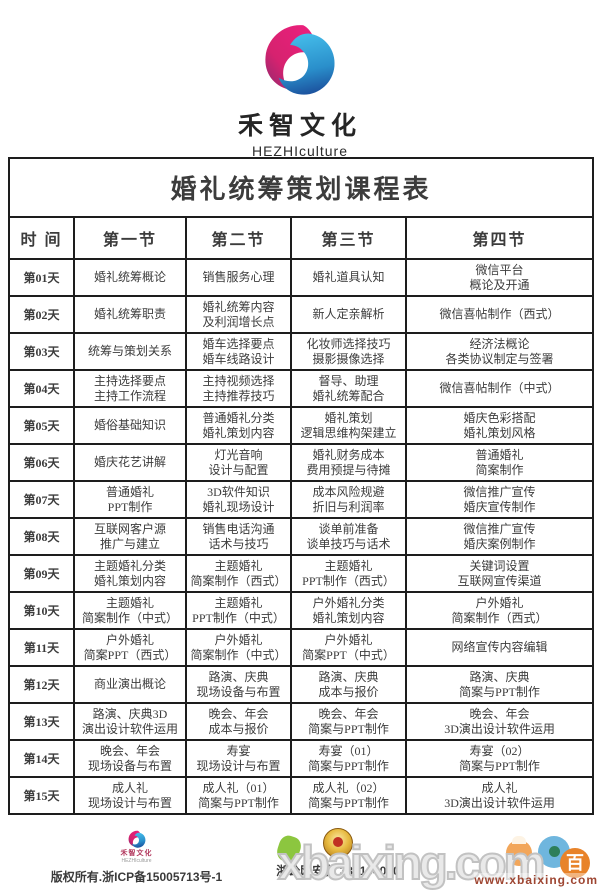 The width and height of the screenshot is (600, 893). What do you see at coordinates (499, 314) in the screenshot?
I see `lesson-cell: 微信喜帖制作（西式）` at bounding box center [499, 314].